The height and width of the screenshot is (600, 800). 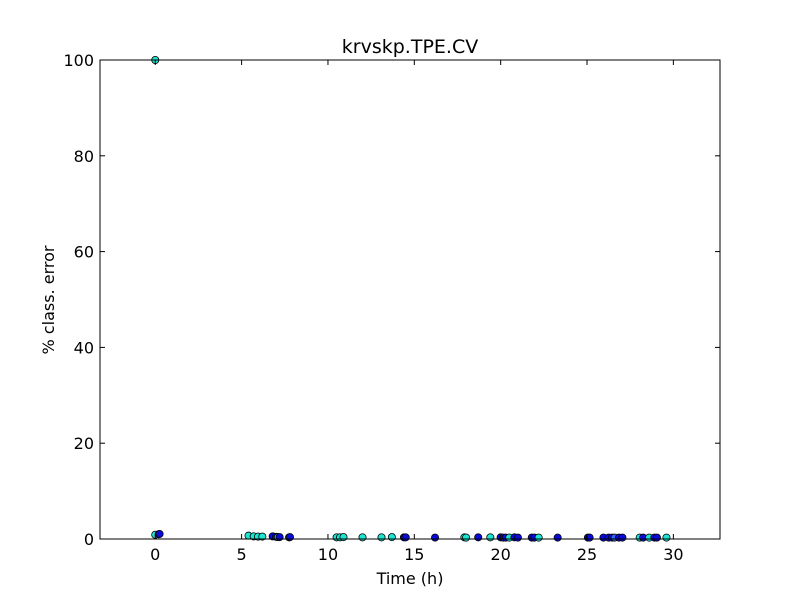 What do you see at coordinates (242, 554) in the screenshot?
I see `x-tick-label: 5` at bounding box center [242, 554].